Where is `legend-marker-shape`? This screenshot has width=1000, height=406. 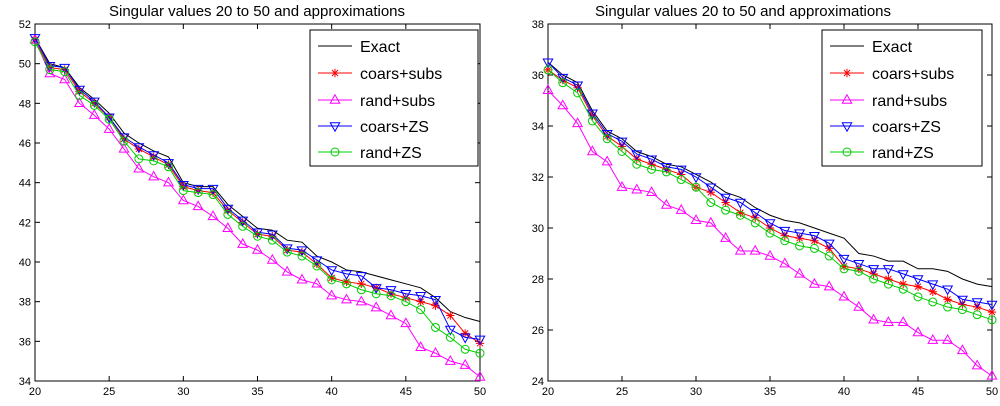 legend-marker-shape is located at coordinates (335, 152).